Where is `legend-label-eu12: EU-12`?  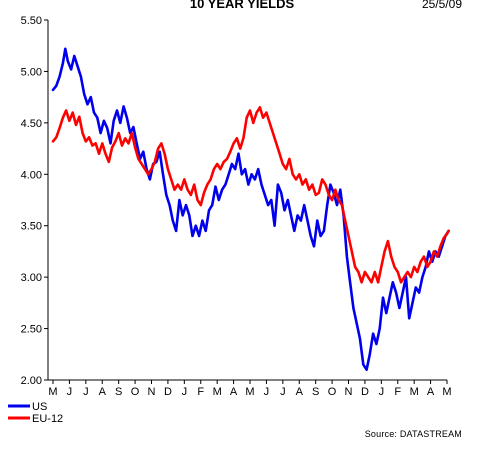 legend-label-eu12: EU-12 is located at coordinates (47, 419).